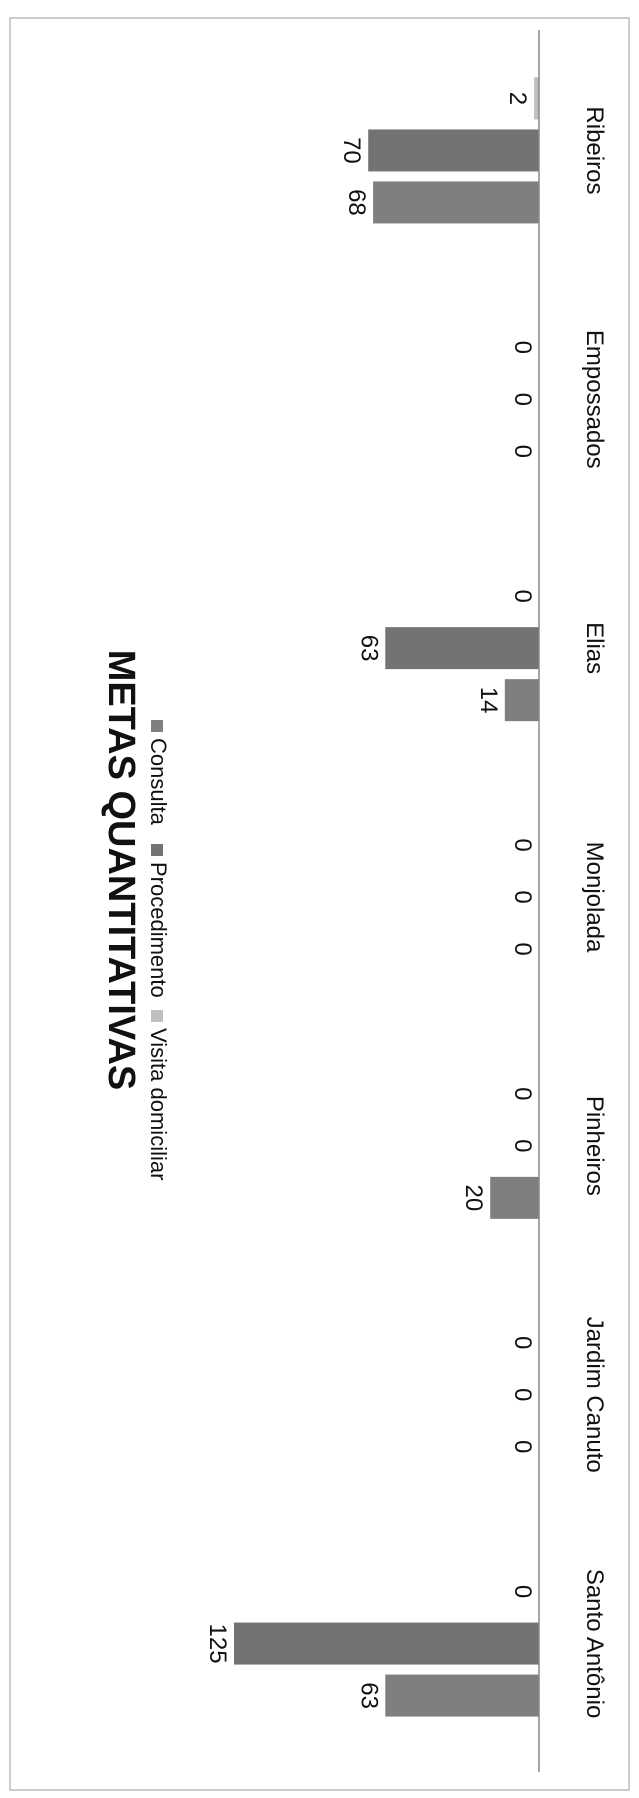  Describe the element at coordinates (594, 1395) in the screenshot. I see `category-label: Jardim Canuto` at that location.